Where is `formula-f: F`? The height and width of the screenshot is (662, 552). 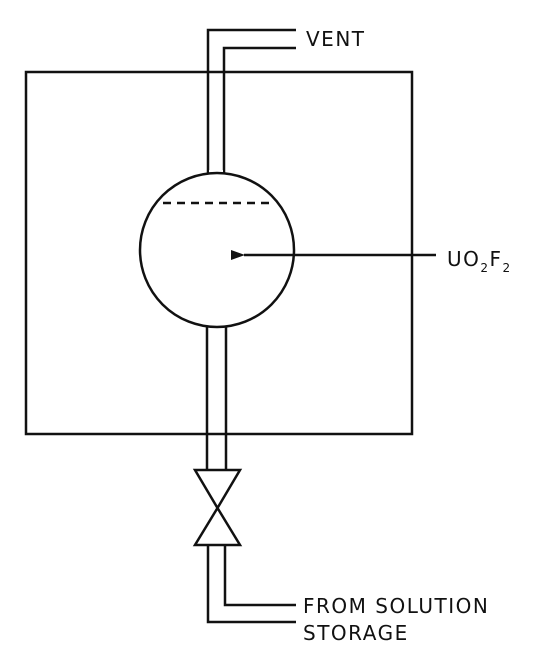 formula-f: F is located at coordinates (496, 259).